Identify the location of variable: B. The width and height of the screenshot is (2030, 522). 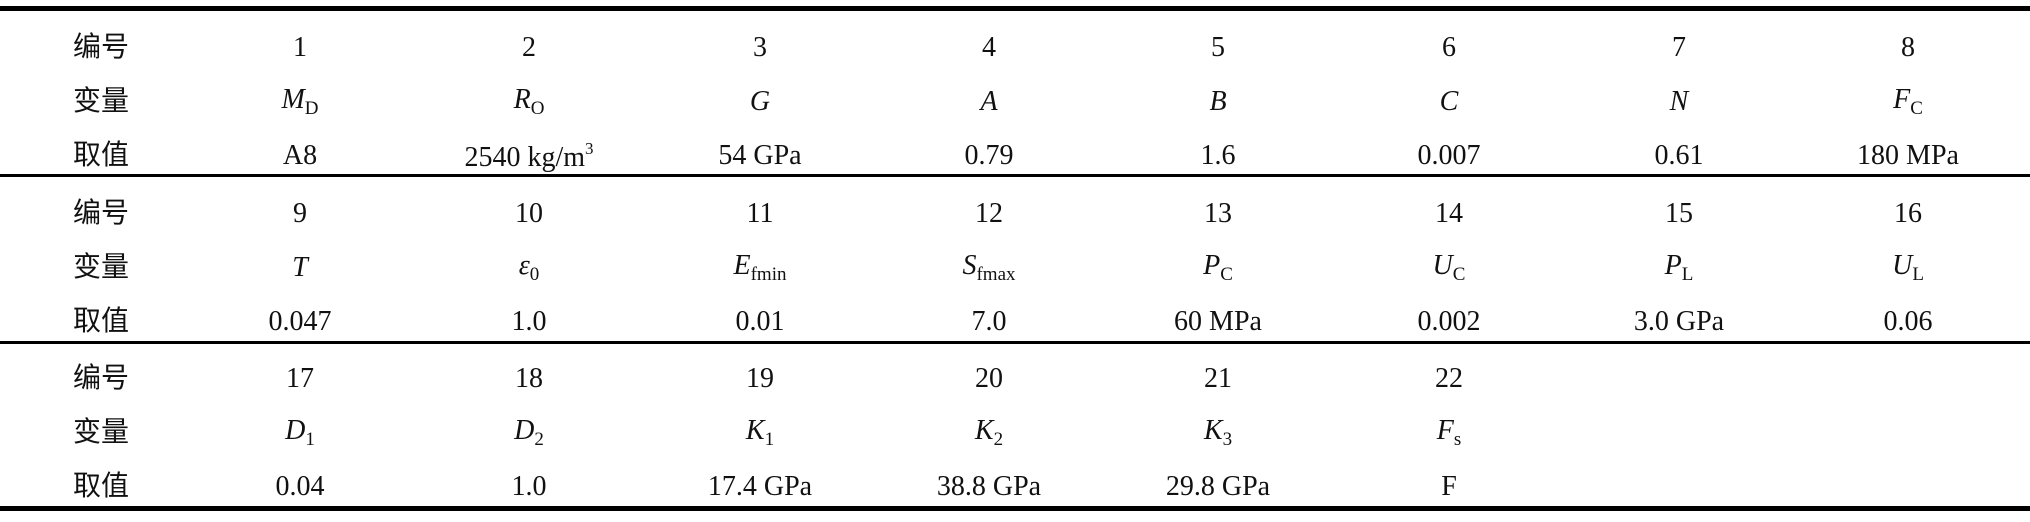
(1217, 102).